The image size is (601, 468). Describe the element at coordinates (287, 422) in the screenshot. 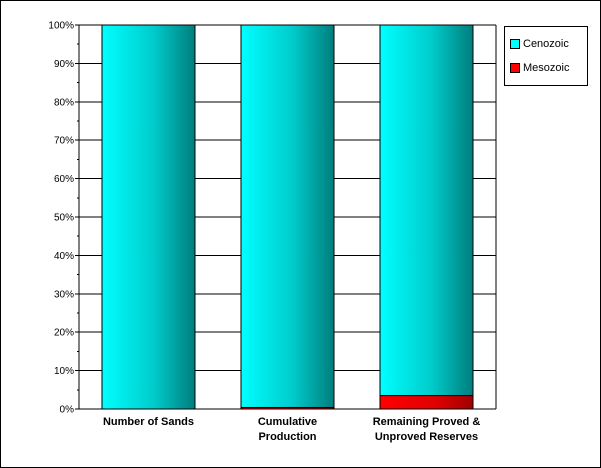

I see `x-category-label: Cumulative` at that location.